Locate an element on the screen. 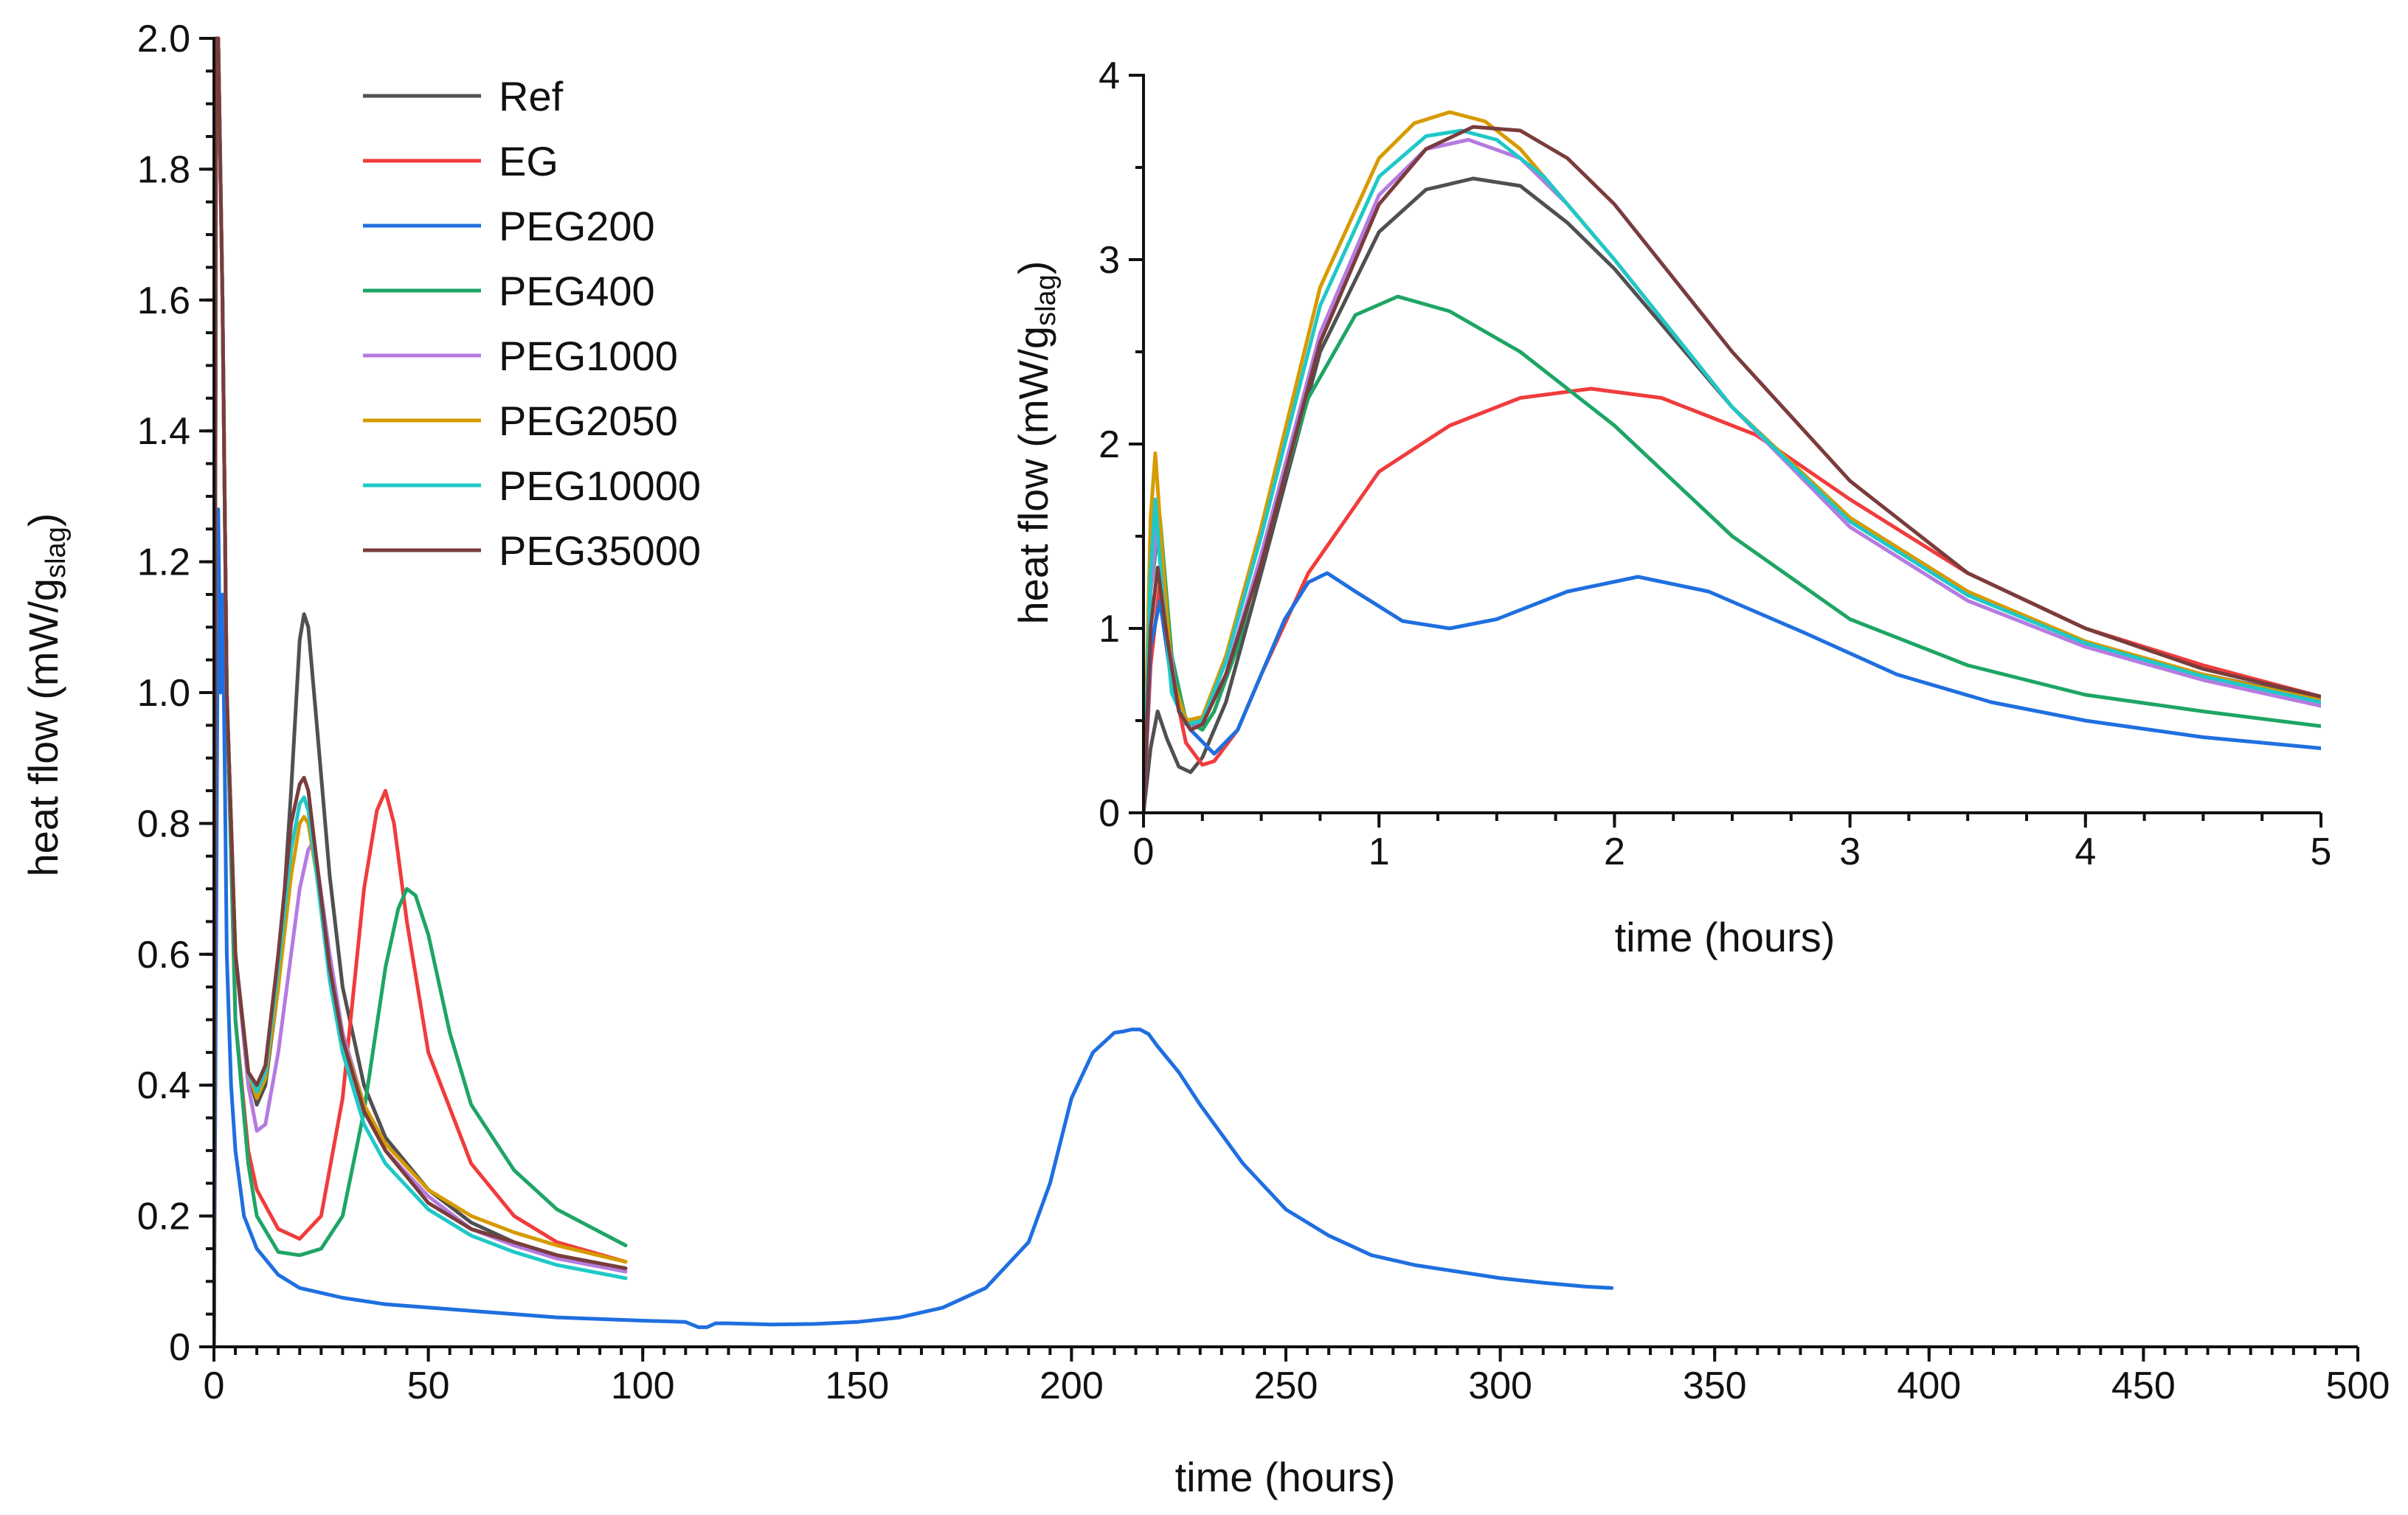 This screenshot has height=1515, width=2408. main-x-tick-label: 150 is located at coordinates (857, 1386).